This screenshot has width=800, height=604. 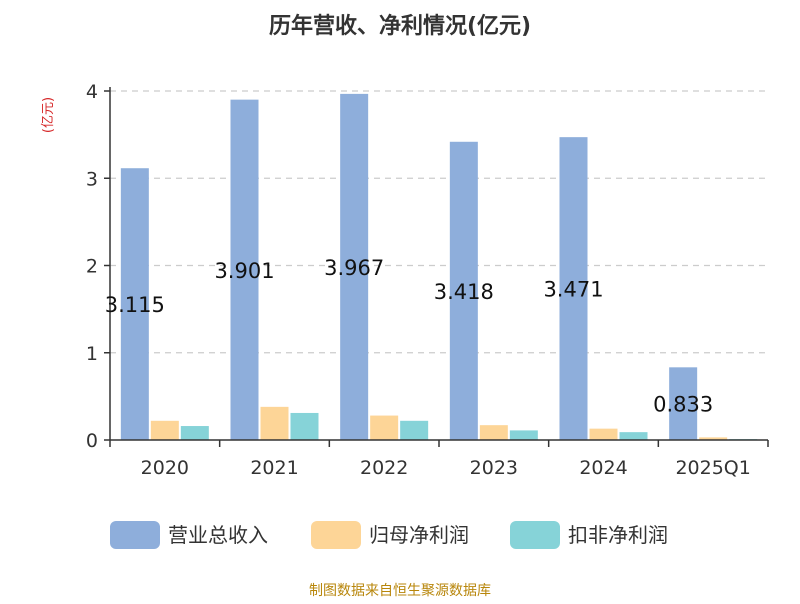 What do you see at coordinates (633, 436) in the screenshot?
I see `bar-3-2024` at bounding box center [633, 436].